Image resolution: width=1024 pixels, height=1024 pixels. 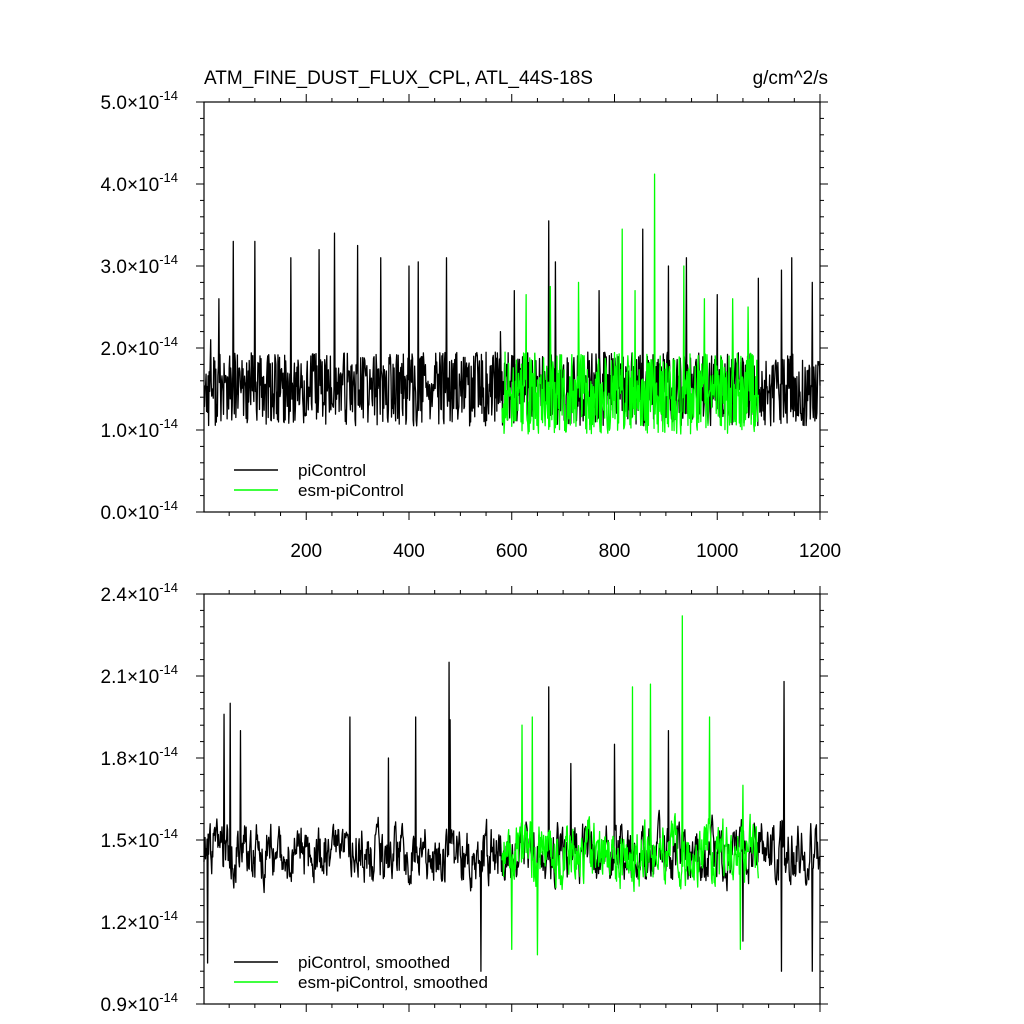 I want to click on y-tick-label: 0.9×10⁻¹⁴, so click(x=139, y=1003).